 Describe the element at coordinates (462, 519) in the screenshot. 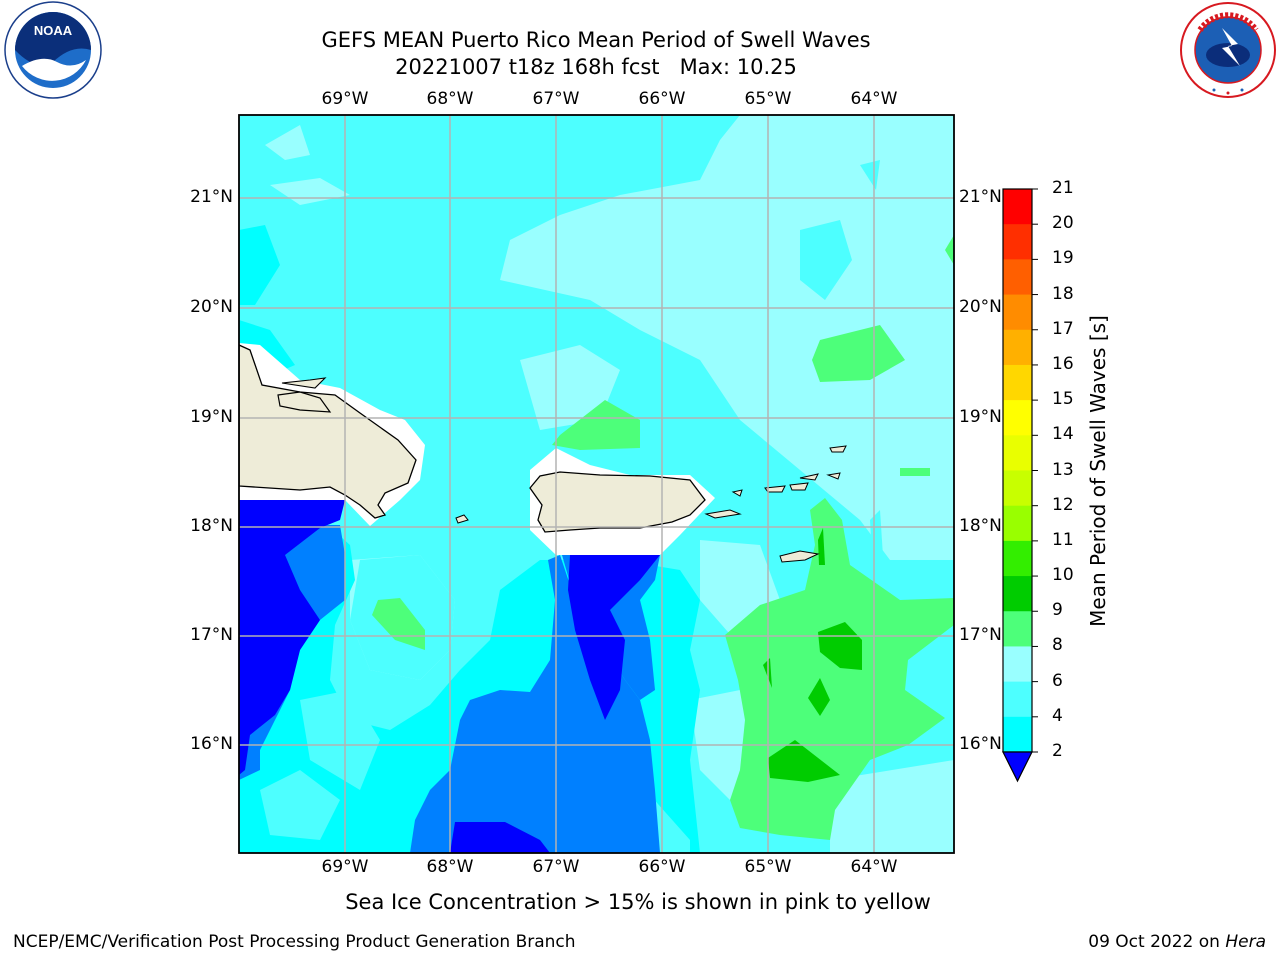

I see `mona-island` at that location.